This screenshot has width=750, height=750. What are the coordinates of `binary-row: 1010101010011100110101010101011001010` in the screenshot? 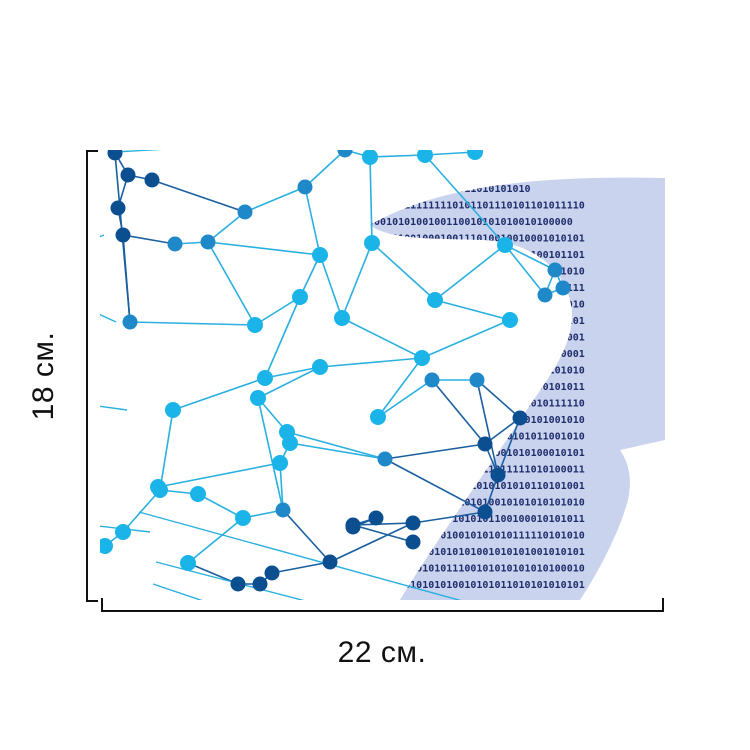 It's located at (473, 437).